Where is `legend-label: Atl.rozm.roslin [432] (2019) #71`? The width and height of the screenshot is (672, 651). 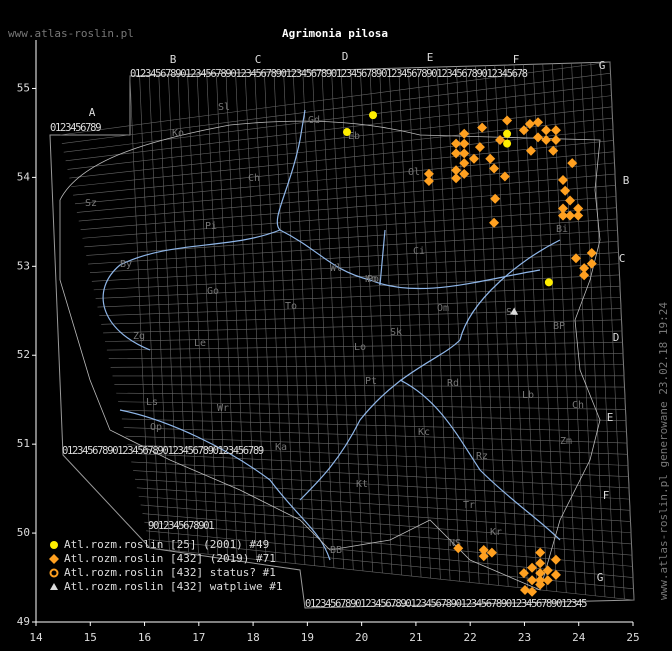 legend-label: Atl.rozm.roslin [432] (2019) #71 is located at coordinates (170, 558).